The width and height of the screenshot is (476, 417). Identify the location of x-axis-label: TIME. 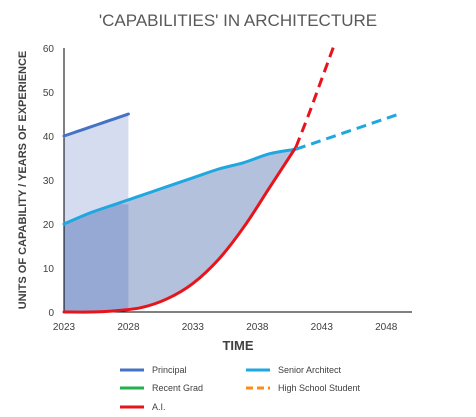
(237, 345).